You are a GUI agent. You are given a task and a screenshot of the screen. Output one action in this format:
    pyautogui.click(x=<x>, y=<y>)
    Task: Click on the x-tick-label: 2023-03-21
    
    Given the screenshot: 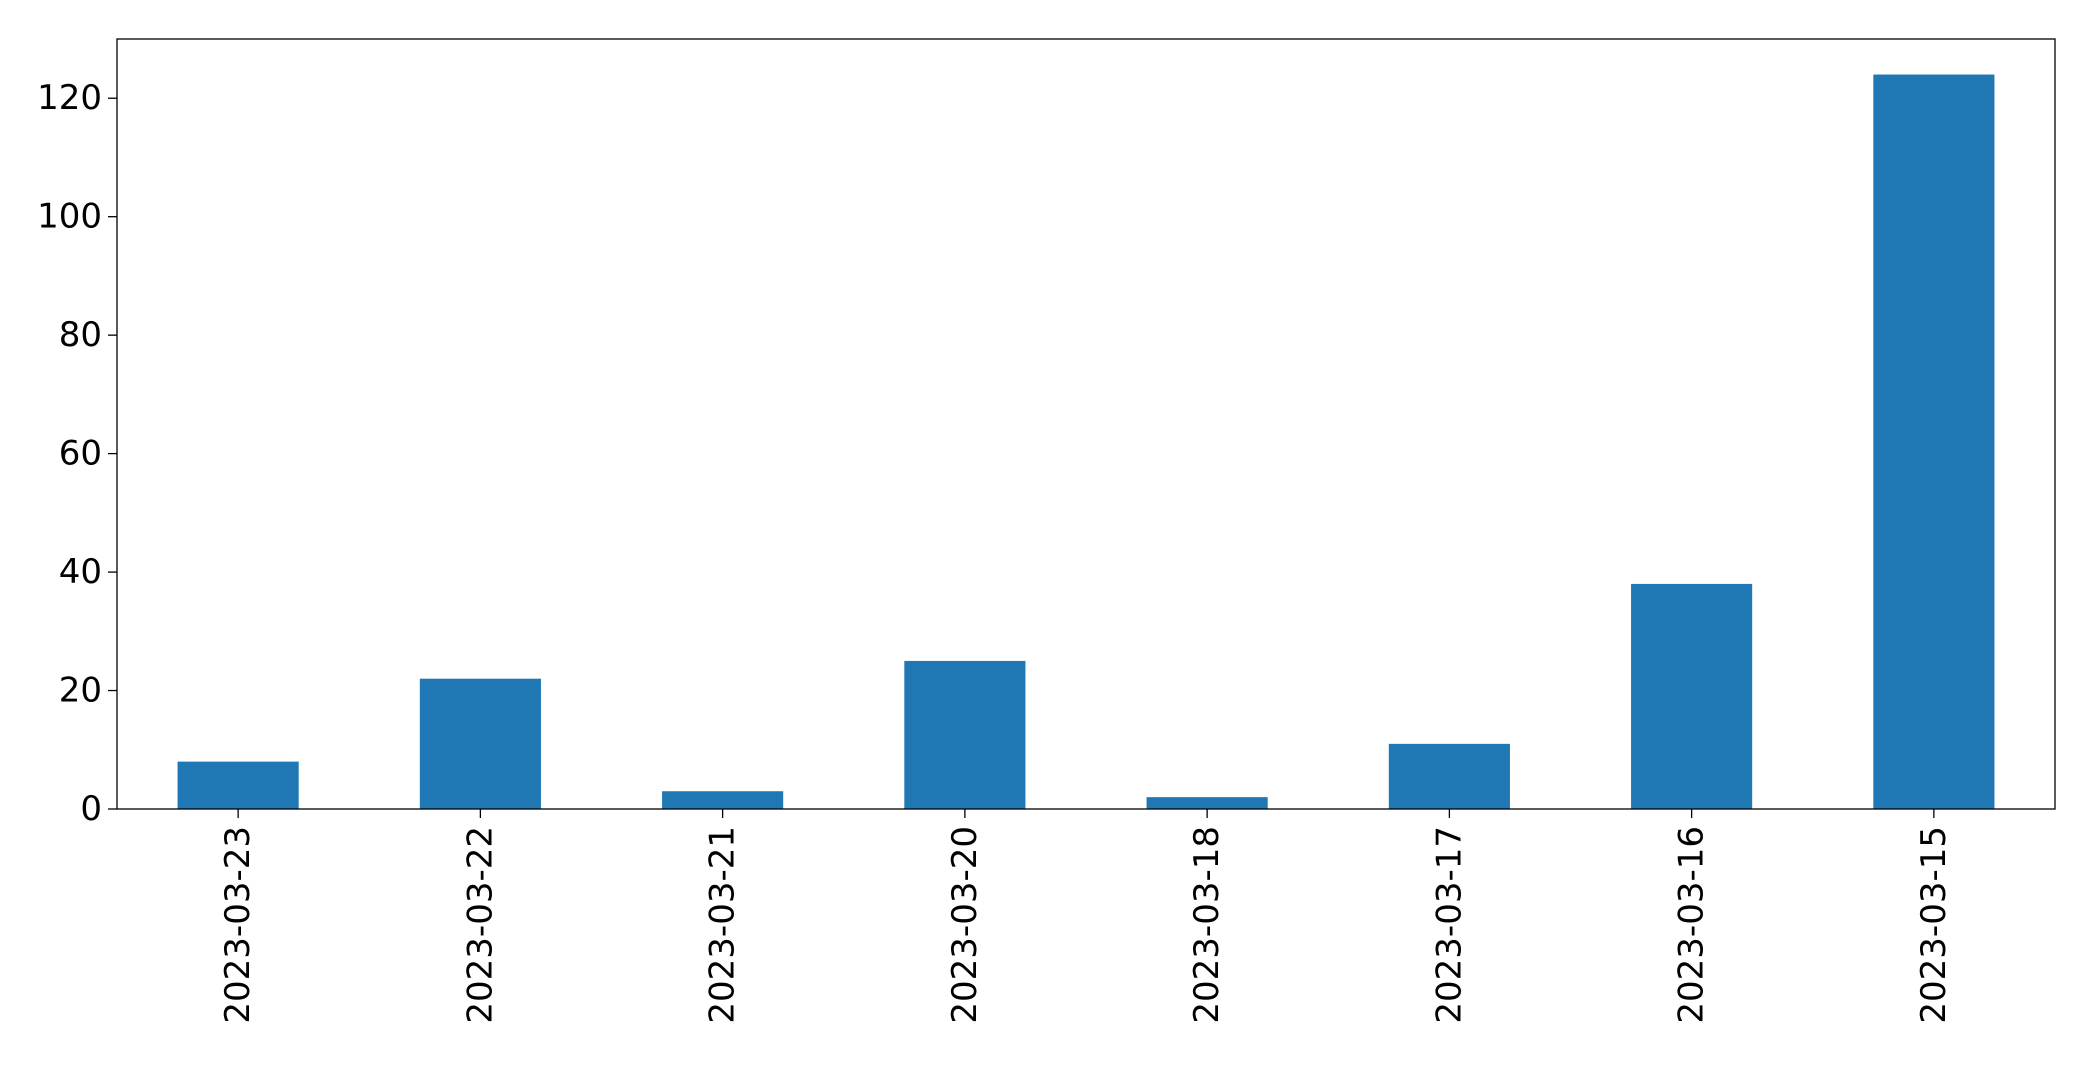 What is the action you would take?
    pyautogui.click(x=723, y=925)
    